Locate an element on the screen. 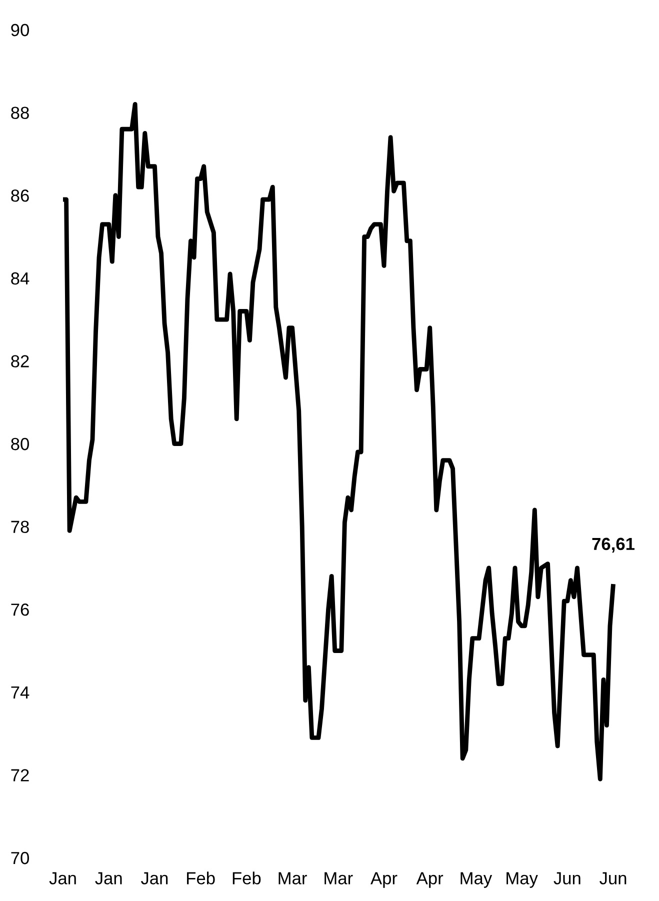 The image size is (659, 901). y-tick-label: 72 is located at coordinates (20, 775).